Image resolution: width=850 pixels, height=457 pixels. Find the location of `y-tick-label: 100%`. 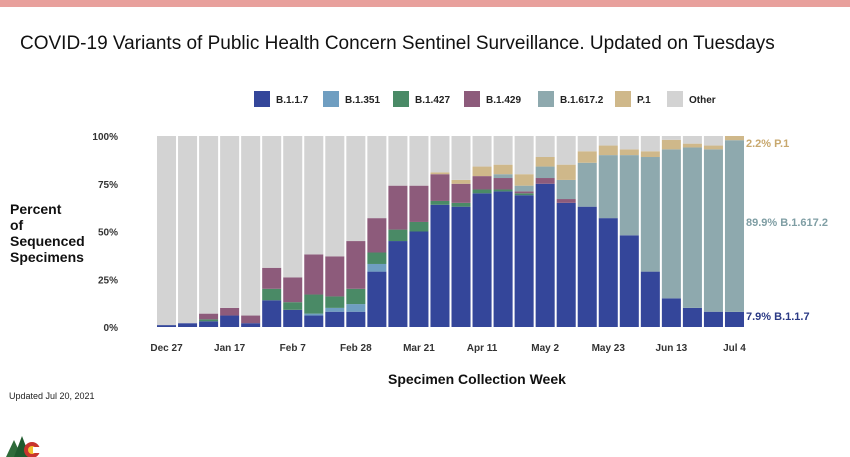

y-tick-label: 100% is located at coordinates (105, 137).